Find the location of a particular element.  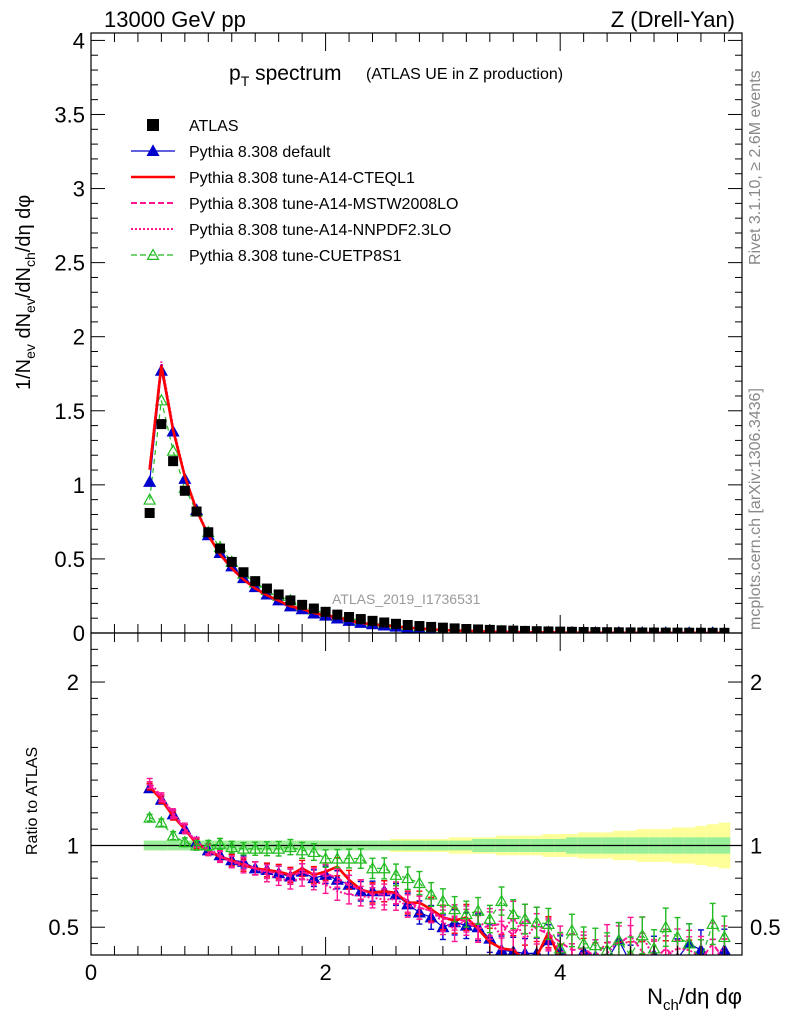

ratio-y-tick-label: 1 is located at coordinates (73, 845).